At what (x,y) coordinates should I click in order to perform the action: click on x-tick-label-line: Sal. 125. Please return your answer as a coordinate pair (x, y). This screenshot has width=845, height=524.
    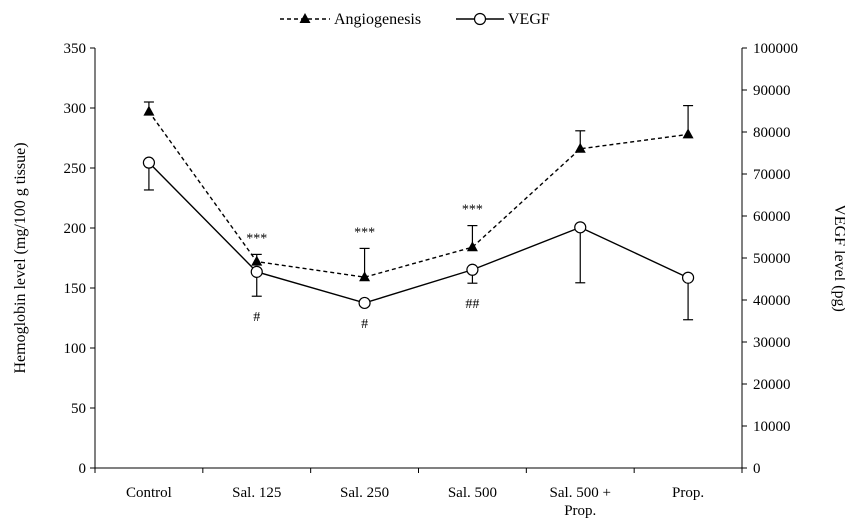
    Looking at the image, I should click on (256, 493).